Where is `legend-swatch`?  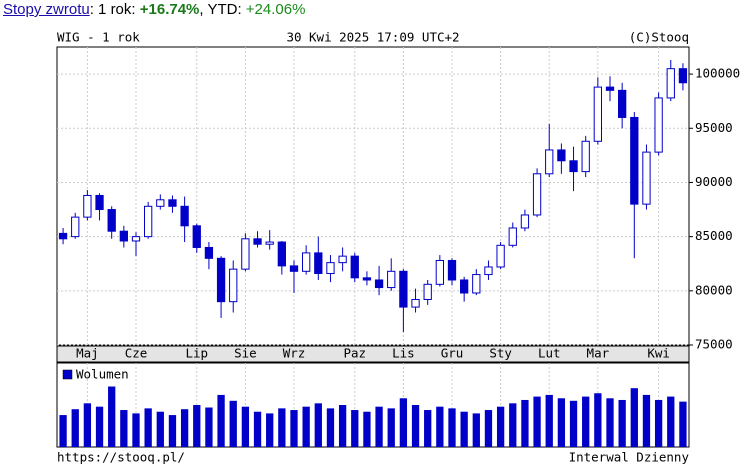 legend-swatch is located at coordinates (67, 374).